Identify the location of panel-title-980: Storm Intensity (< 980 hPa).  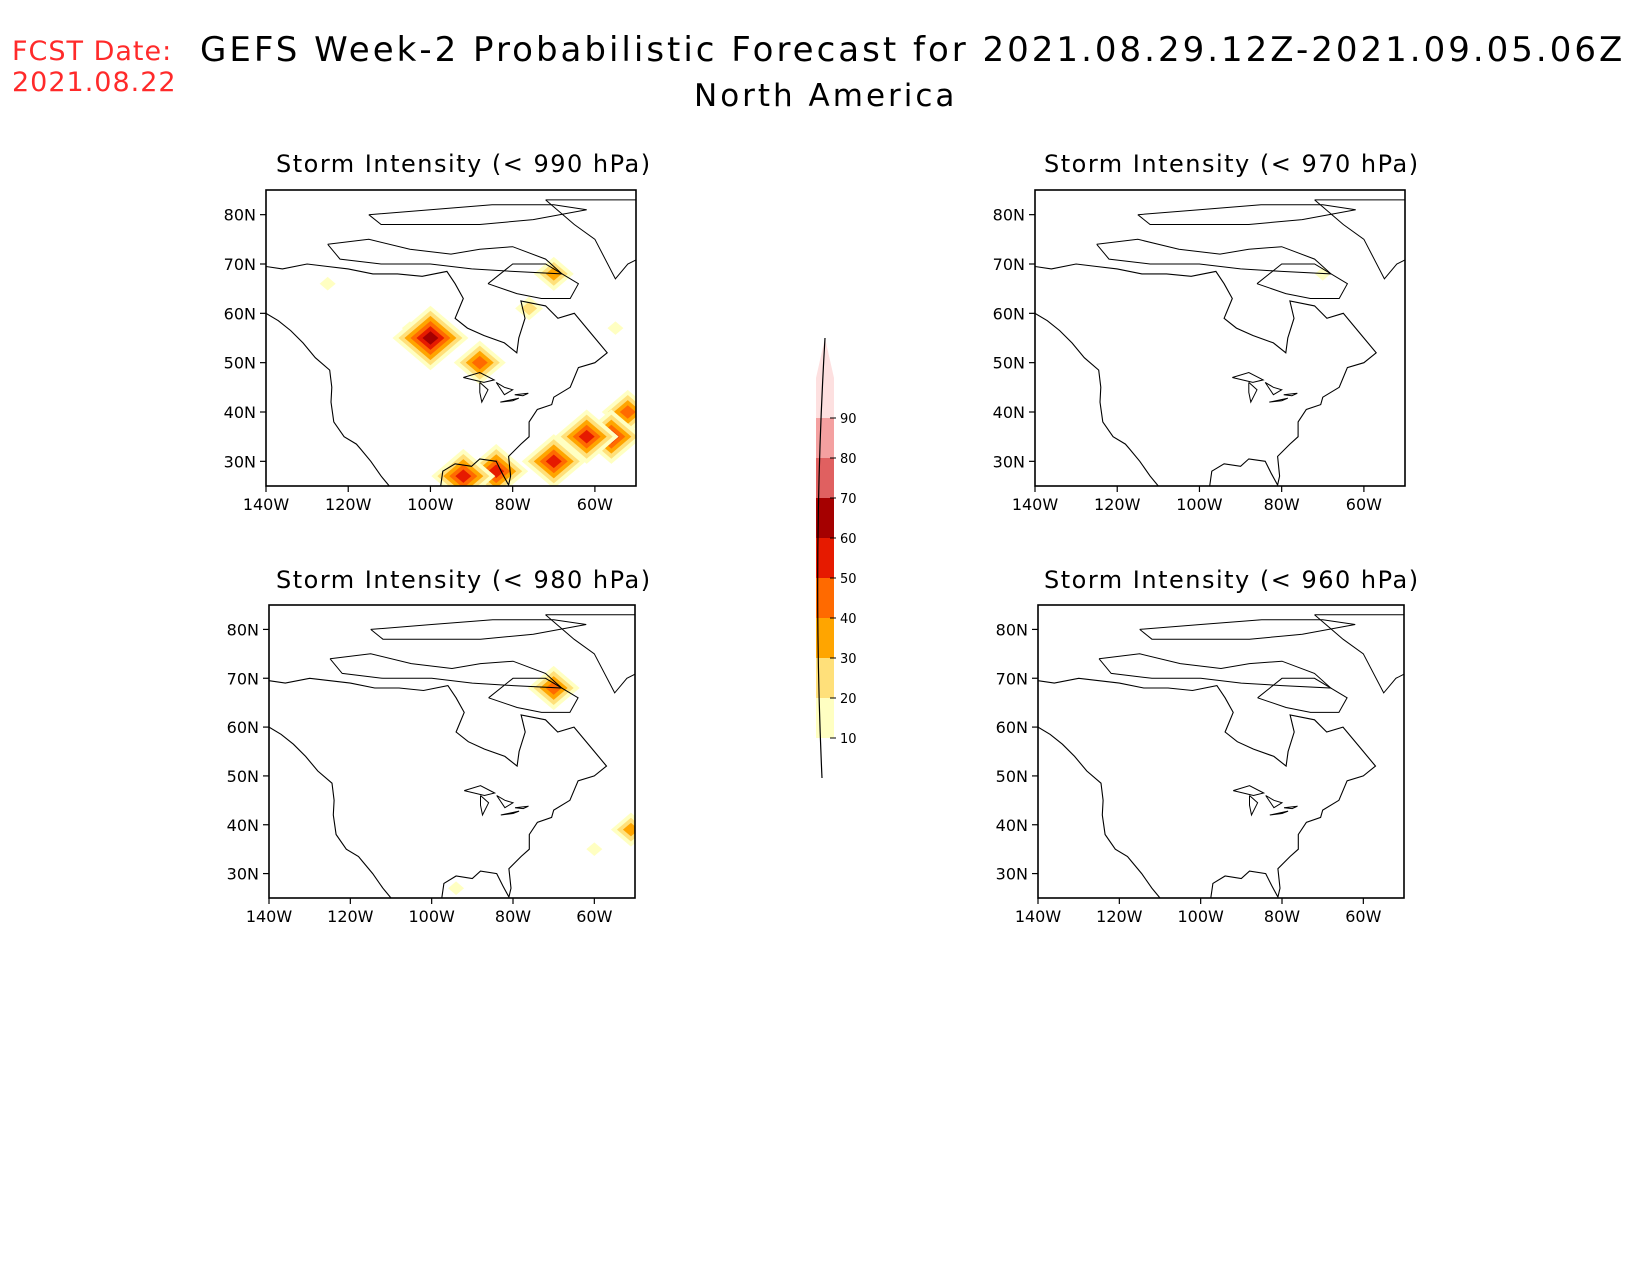
(464, 580).